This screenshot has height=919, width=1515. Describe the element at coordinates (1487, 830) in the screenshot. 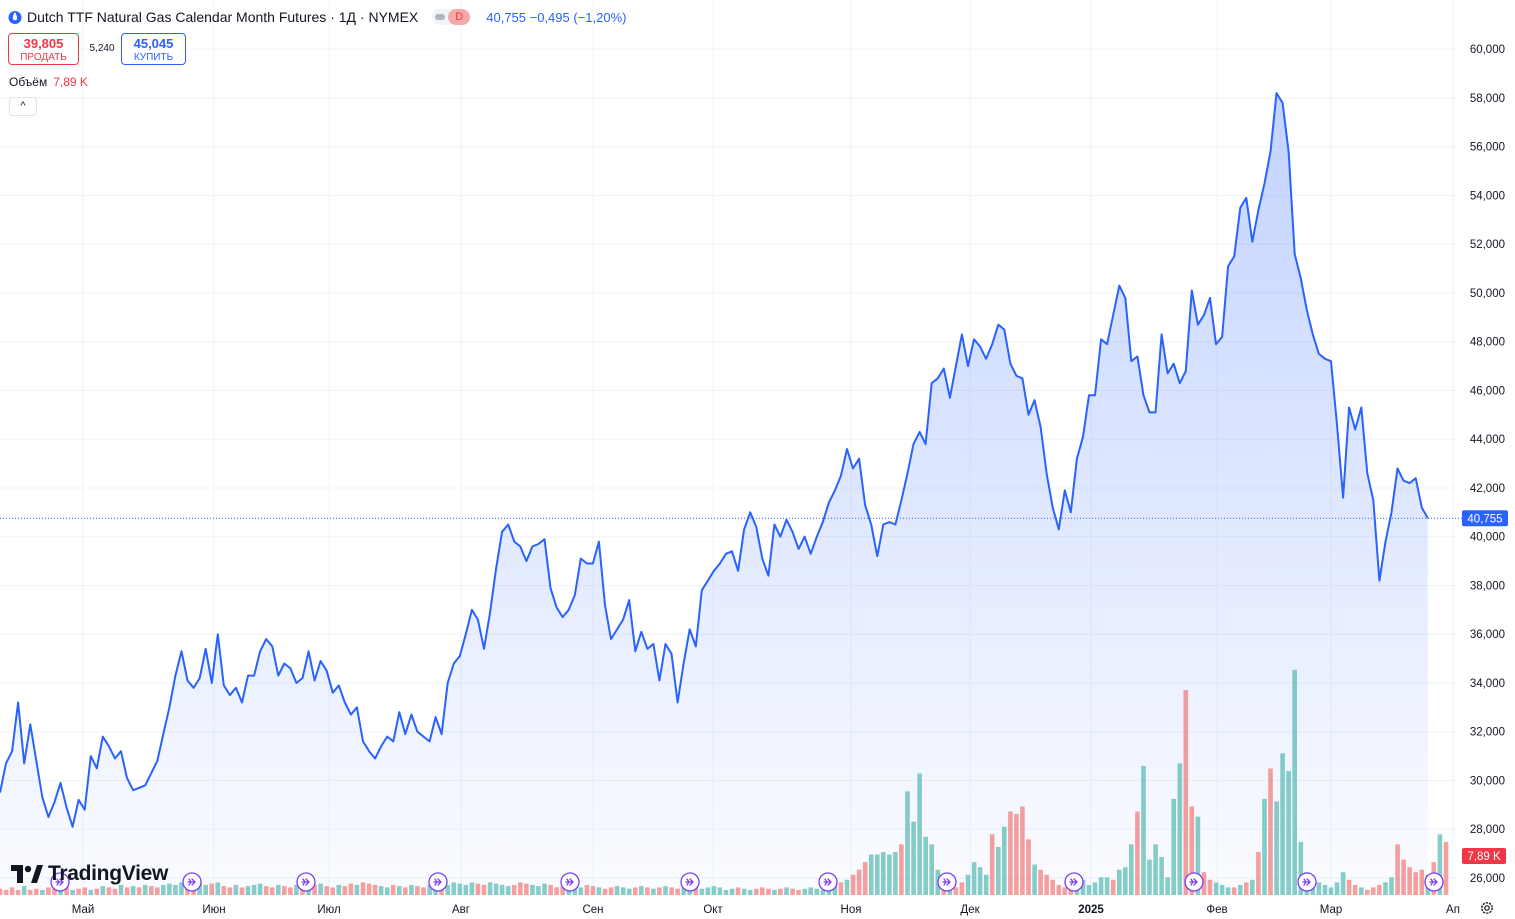

I see `y-tick-label: 28,000` at that location.